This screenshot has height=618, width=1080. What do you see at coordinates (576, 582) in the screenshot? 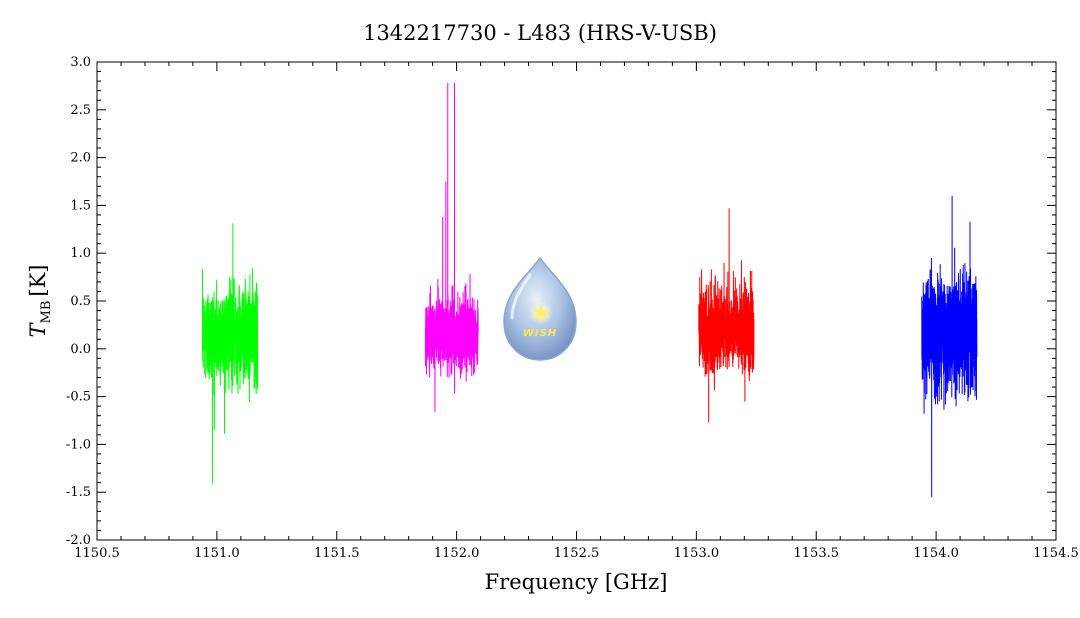
I see `x-axis-label: Frequency [GHz]` at bounding box center [576, 582].